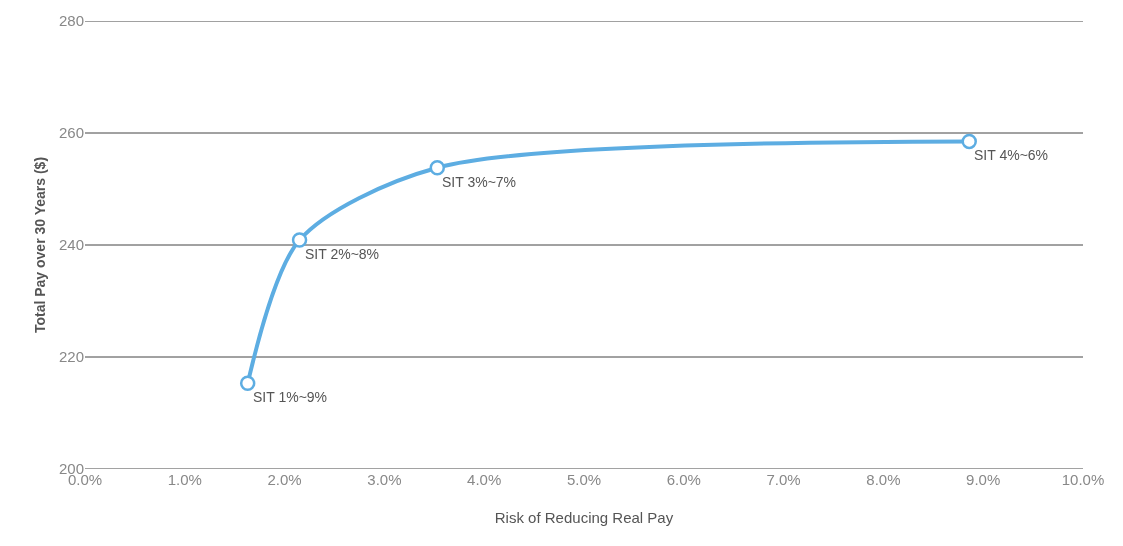 This screenshot has width=1123, height=546. What do you see at coordinates (342, 254) in the screenshot?
I see `annotation: SIT 2%~8%` at bounding box center [342, 254].